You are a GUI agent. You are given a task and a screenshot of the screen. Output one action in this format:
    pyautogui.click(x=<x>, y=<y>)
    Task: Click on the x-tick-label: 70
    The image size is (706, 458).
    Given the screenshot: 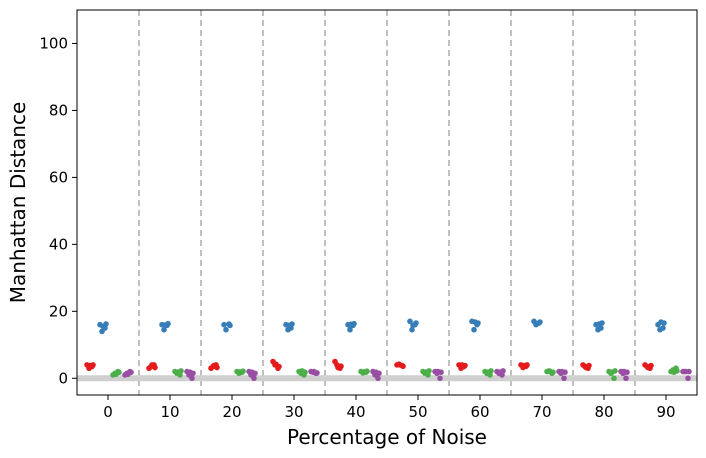 What is the action you would take?
    pyautogui.click(x=541, y=412)
    